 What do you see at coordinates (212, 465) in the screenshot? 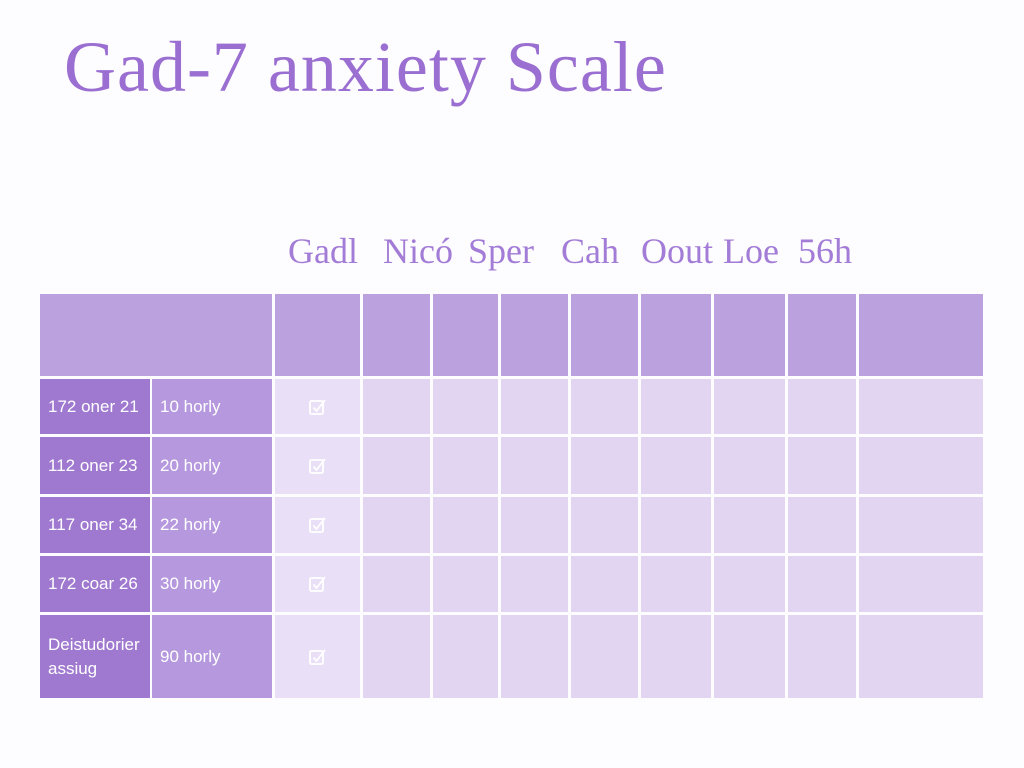
I see `row-duration: 20 horly` at bounding box center [212, 465].